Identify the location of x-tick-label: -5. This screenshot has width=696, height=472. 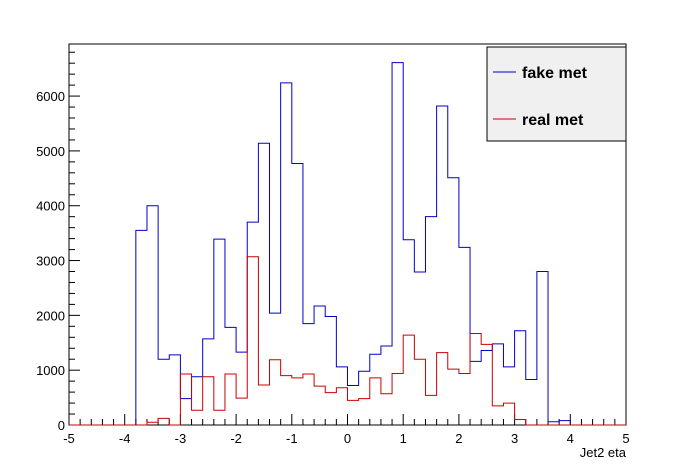
(69, 438).